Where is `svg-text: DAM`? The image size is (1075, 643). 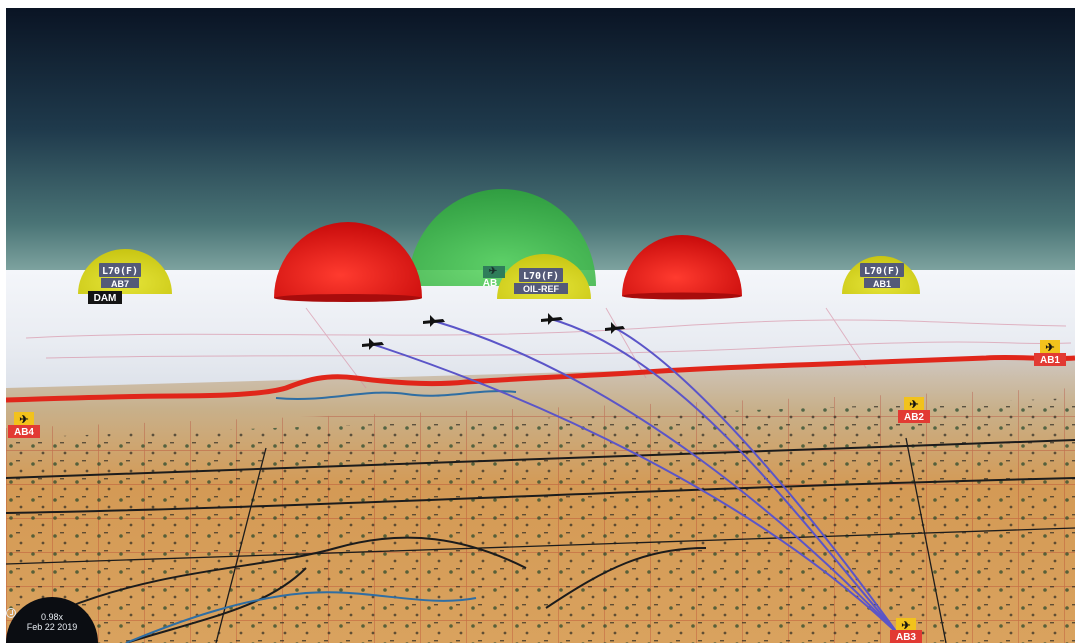 svg-text: DAM is located at coordinates (105, 298).